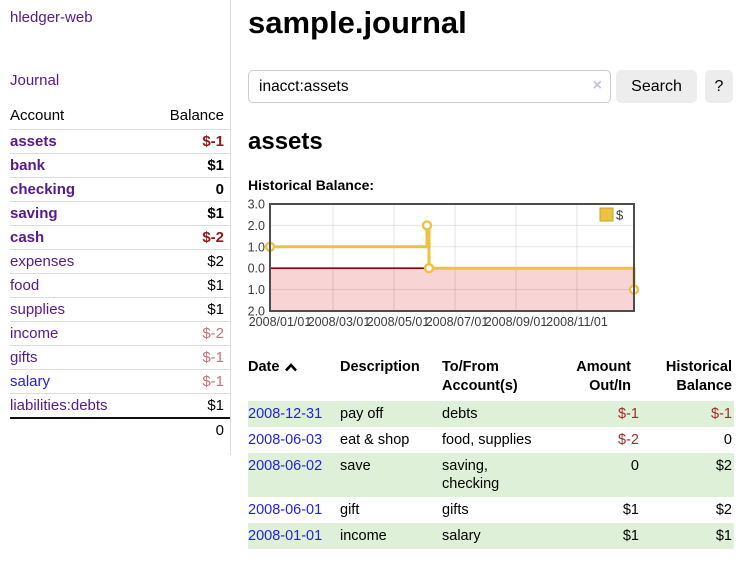 This screenshot has width=742, height=582. Describe the element at coordinates (196, 115) in the screenshot. I see `accounts-header-balance: Balance` at that location.